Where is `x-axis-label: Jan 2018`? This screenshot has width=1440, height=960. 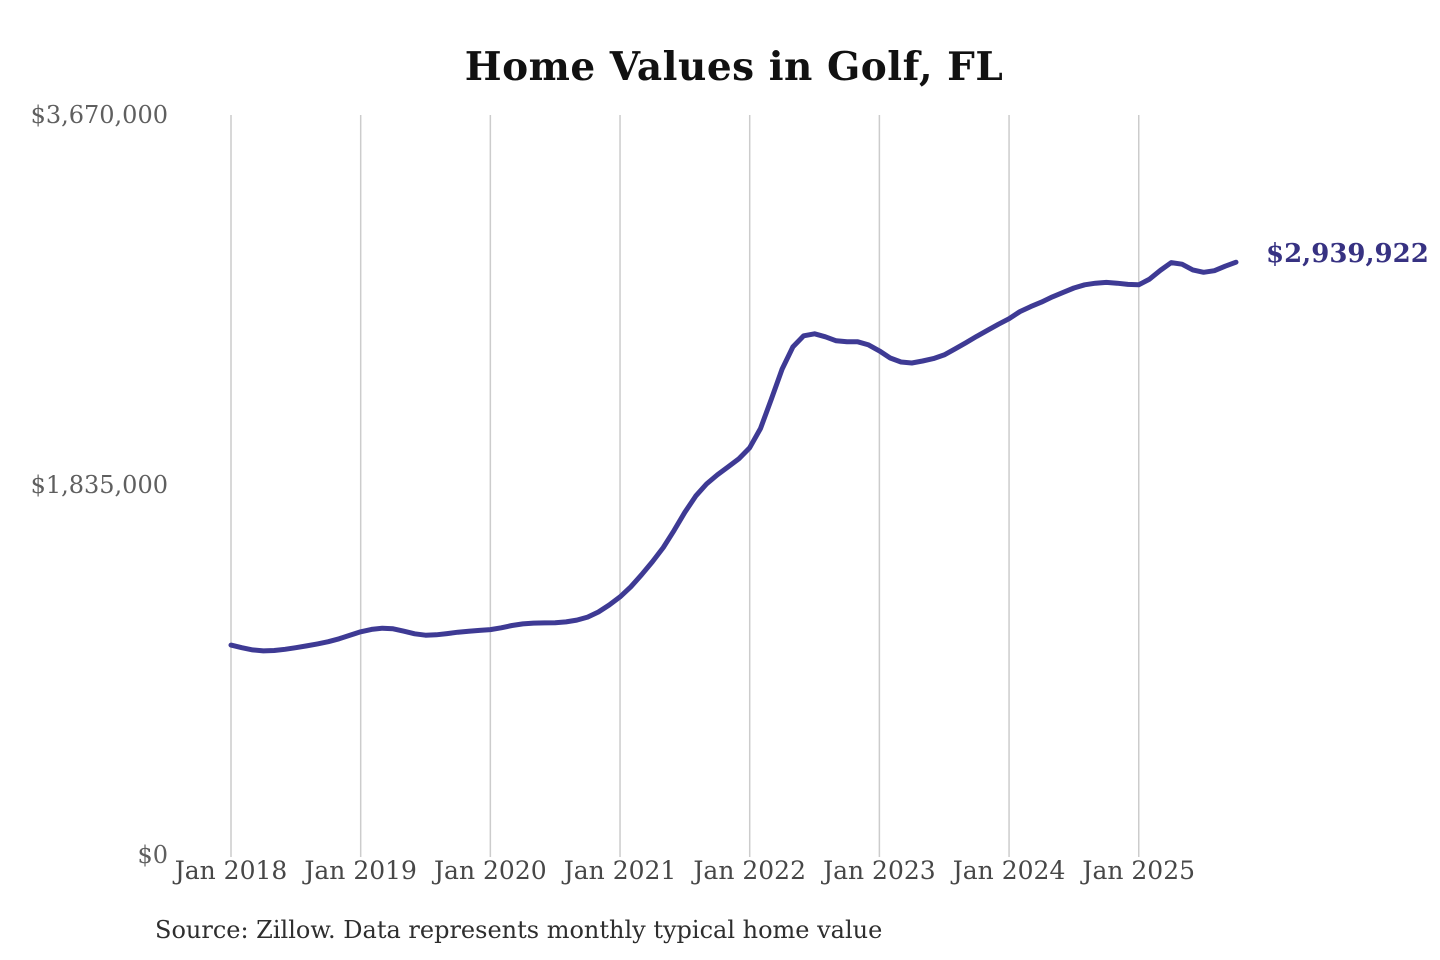
x-axis-label: Jan 2018 is located at coordinates (231, 870).